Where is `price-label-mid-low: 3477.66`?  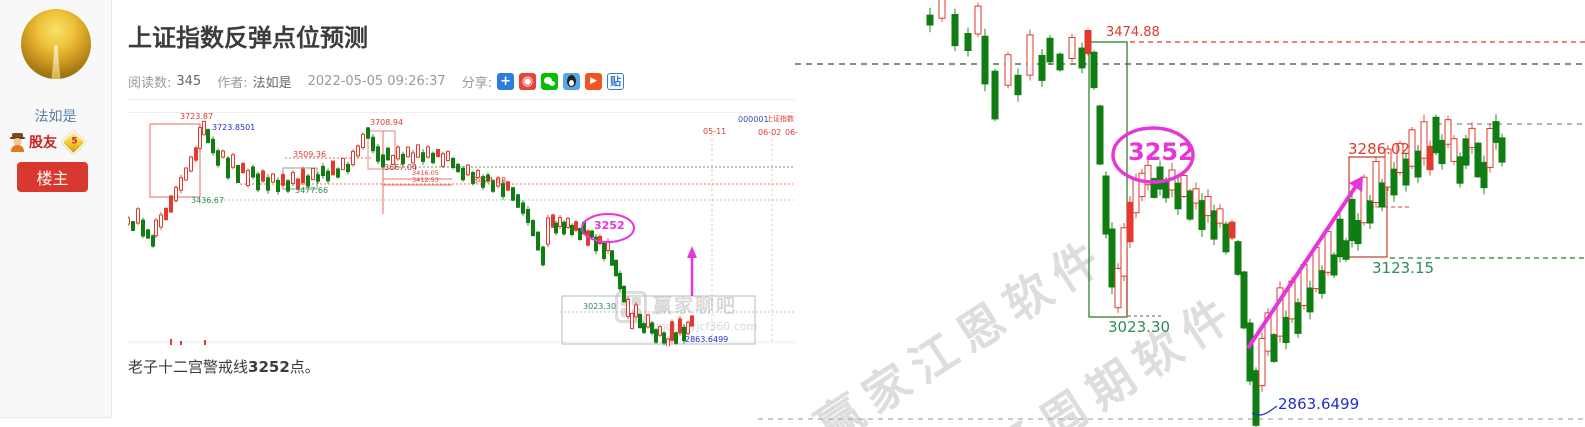
price-label-mid-low: 3477.66 is located at coordinates (312, 190).